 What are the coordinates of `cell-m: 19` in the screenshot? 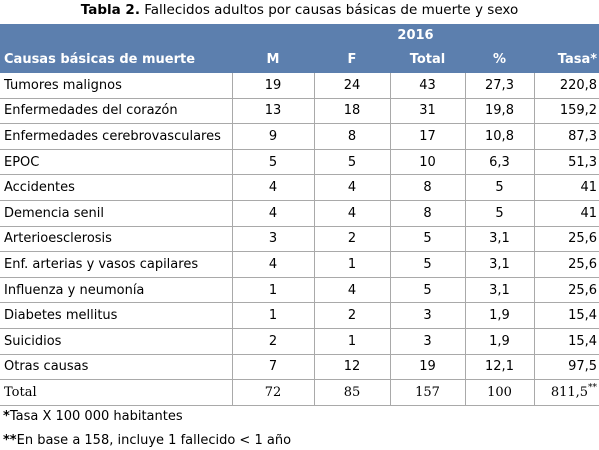 It's located at (273, 86).